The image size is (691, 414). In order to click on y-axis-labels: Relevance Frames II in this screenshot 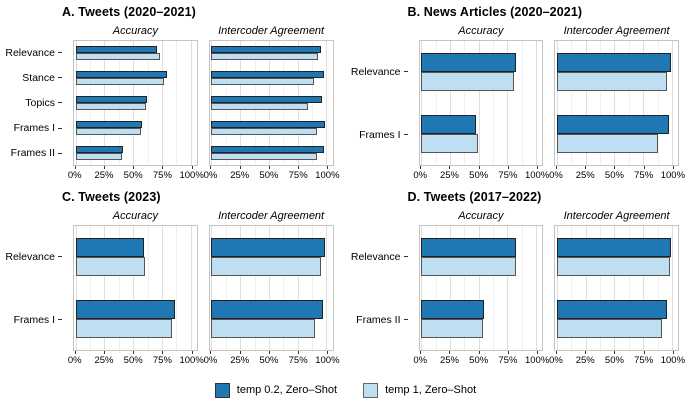, I will do `click(379, 288)`.